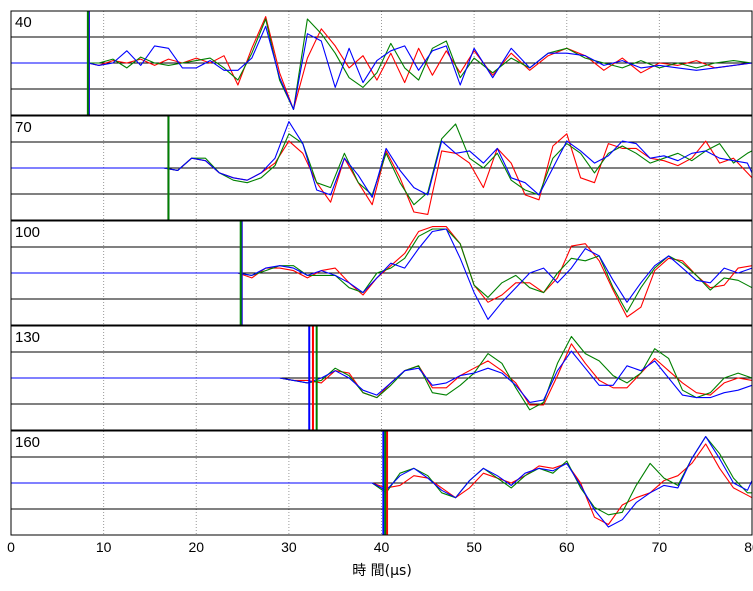  I want to click on x-tick-label: 60, so click(567, 547).